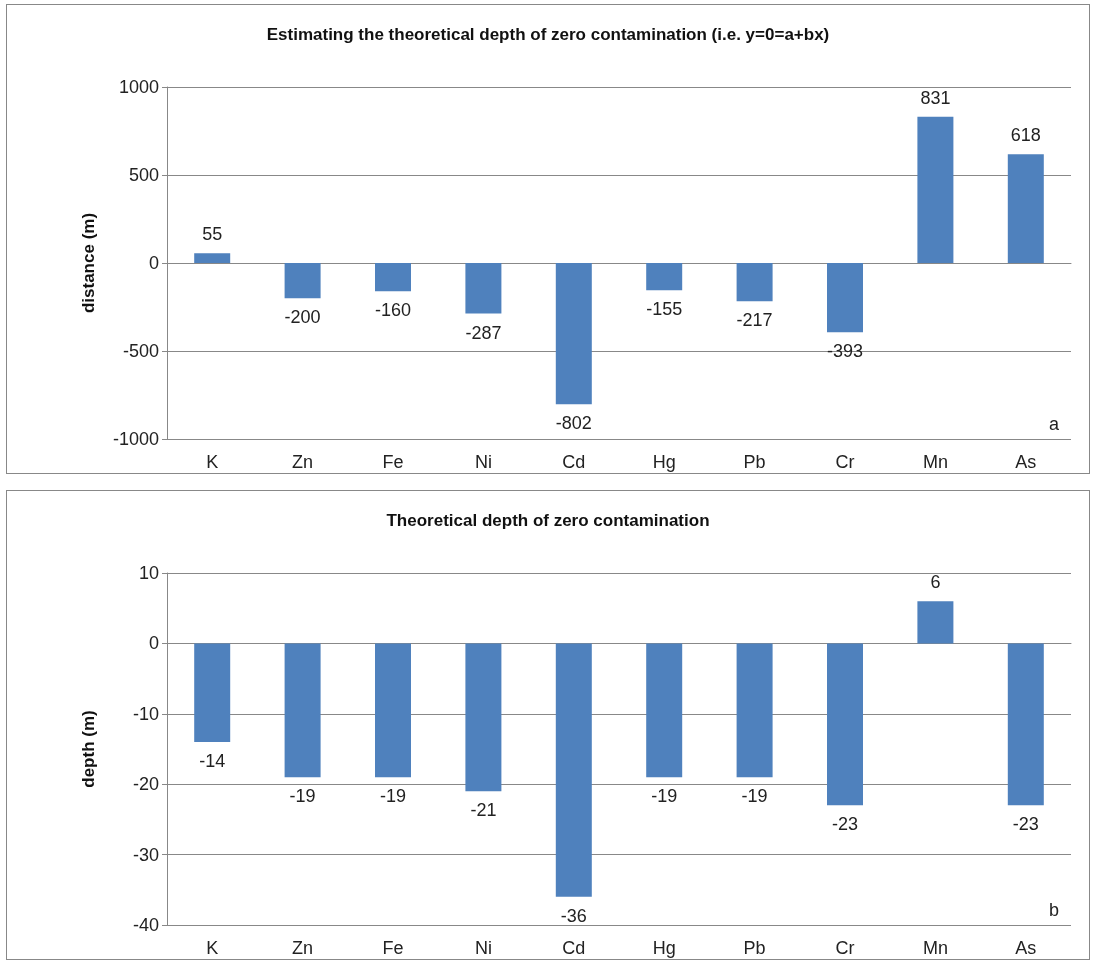  What do you see at coordinates (145, 854) in the screenshot?
I see `y-tick-label: -30` at bounding box center [145, 854].